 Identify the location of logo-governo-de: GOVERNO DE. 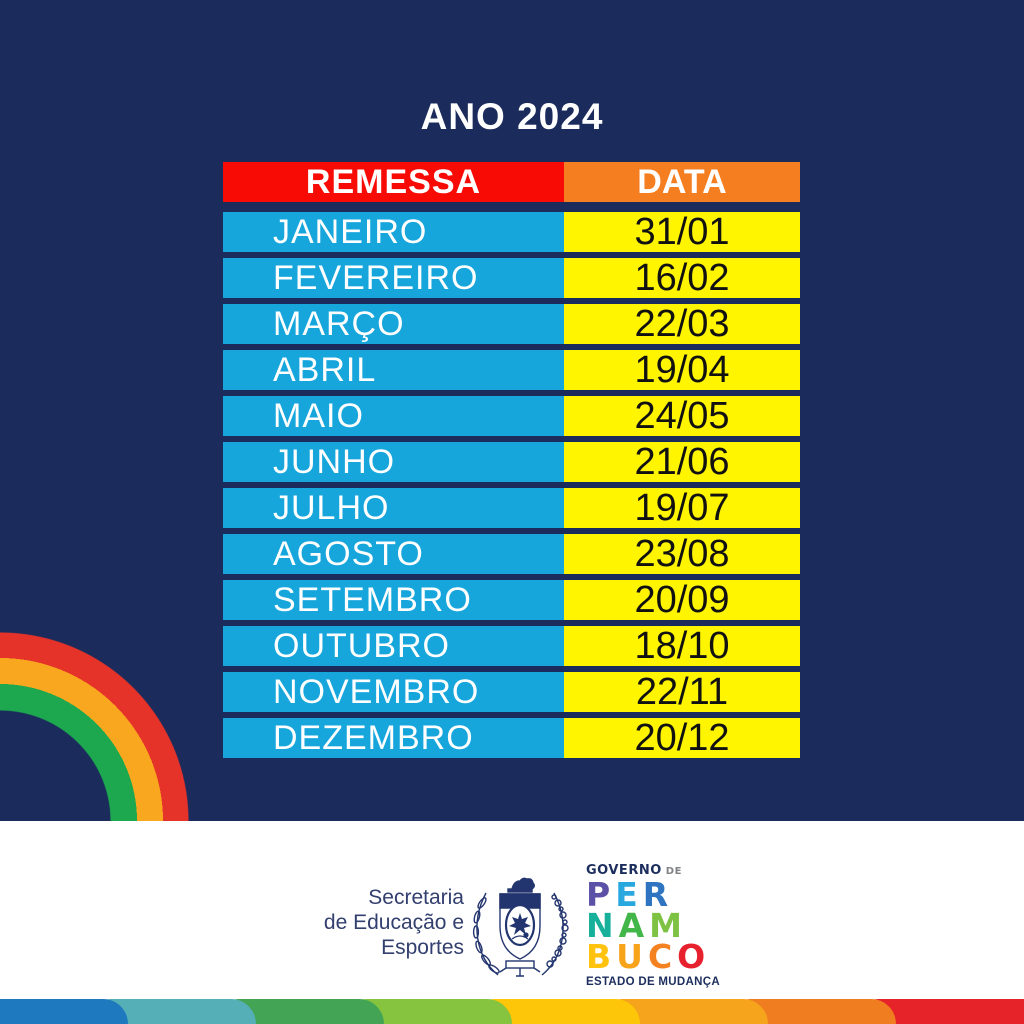
(653, 870).